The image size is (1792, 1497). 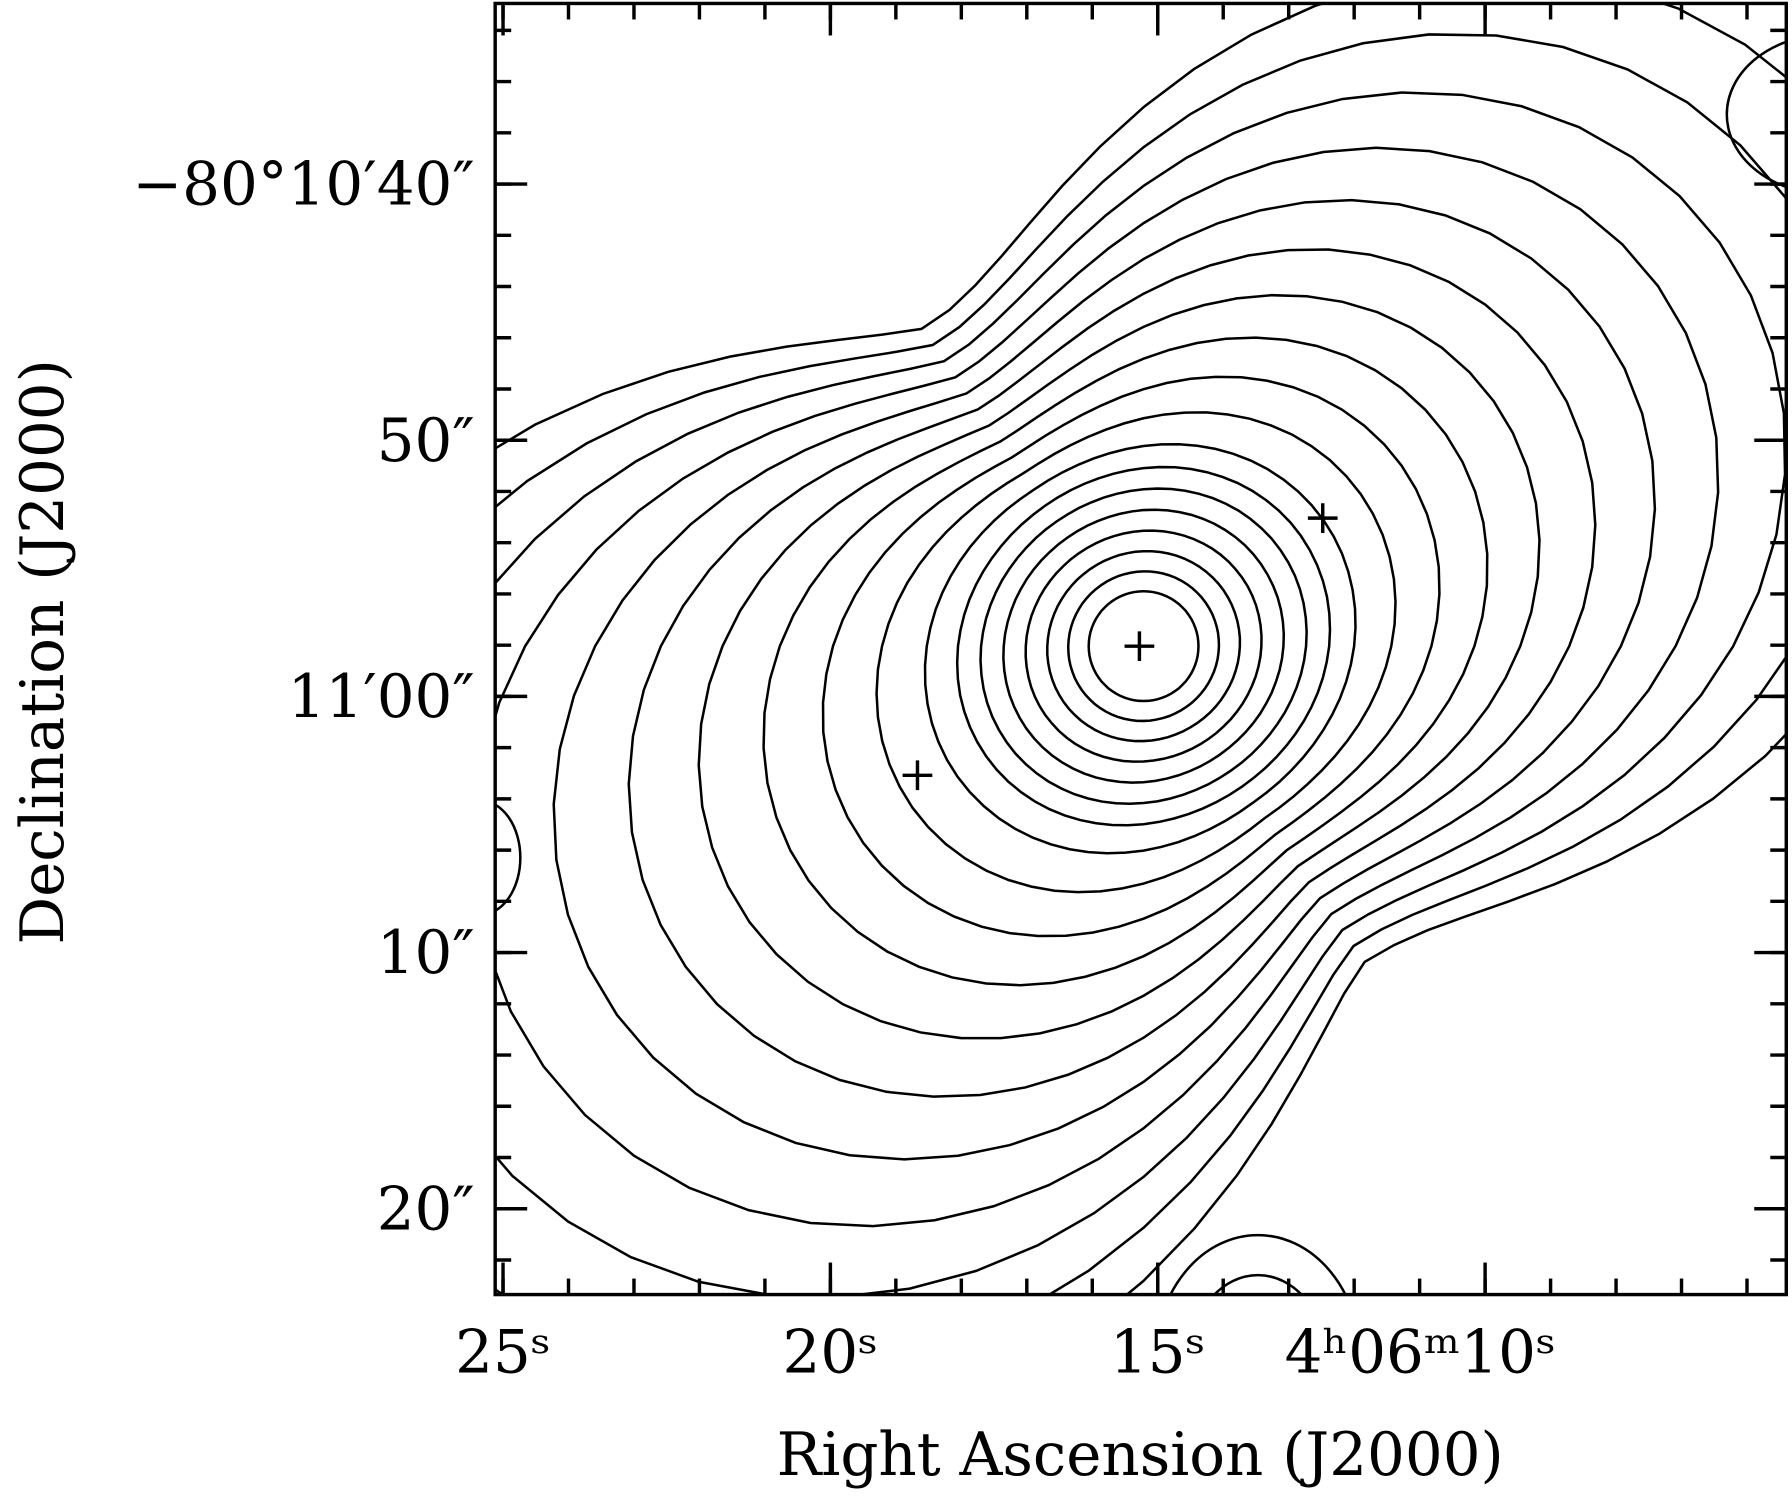 What do you see at coordinates (1140, 1455) in the screenshot?
I see `x-axis-label: Right Ascension (J2000)` at bounding box center [1140, 1455].